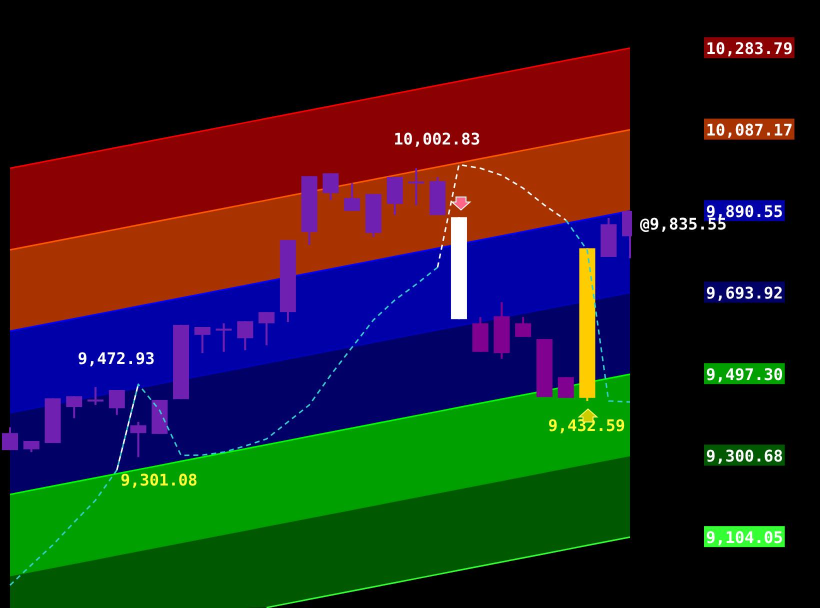 The width and height of the screenshot is (820, 608). Describe the element at coordinates (745, 374) in the screenshot. I see `y-tick-label: 9,497.30` at that location.